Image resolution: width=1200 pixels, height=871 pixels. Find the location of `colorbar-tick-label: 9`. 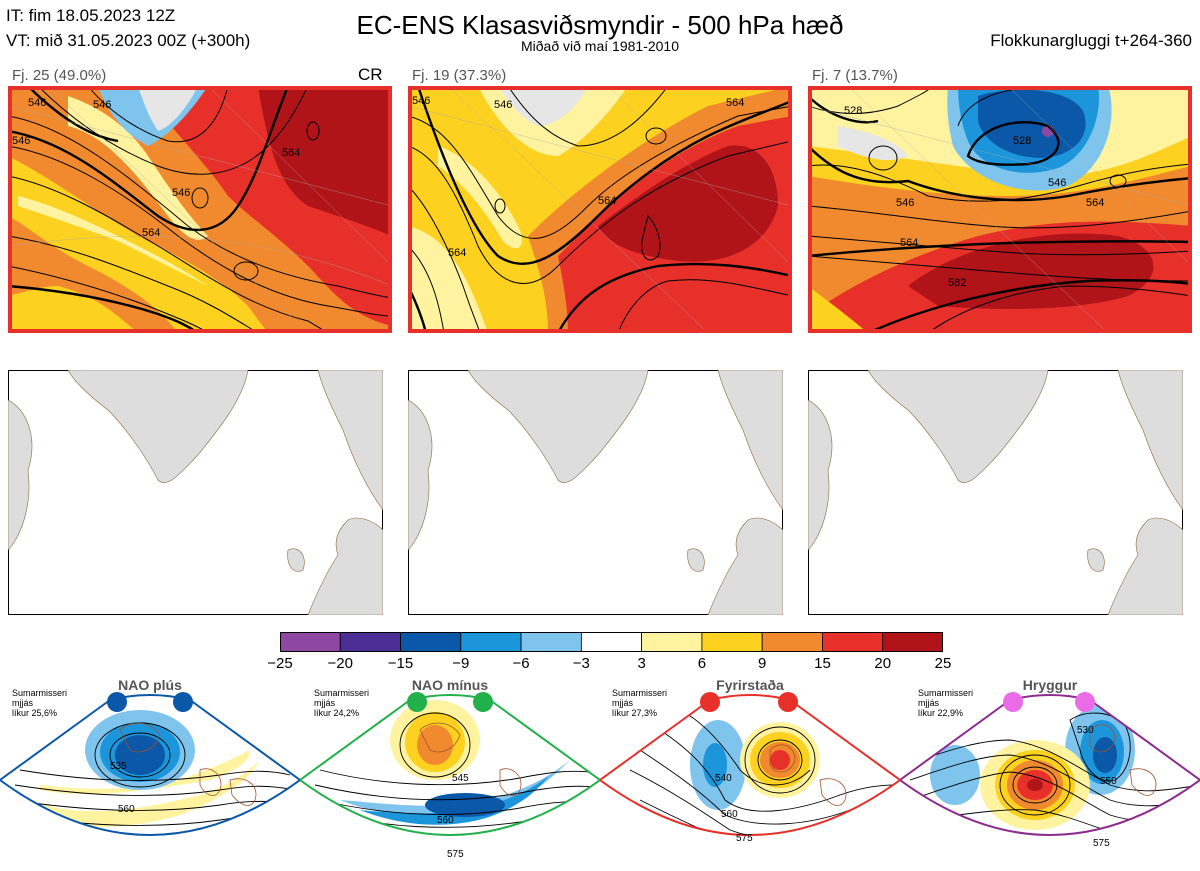

colorbar-tick-label: 9 is located at coordinates (762, 663).